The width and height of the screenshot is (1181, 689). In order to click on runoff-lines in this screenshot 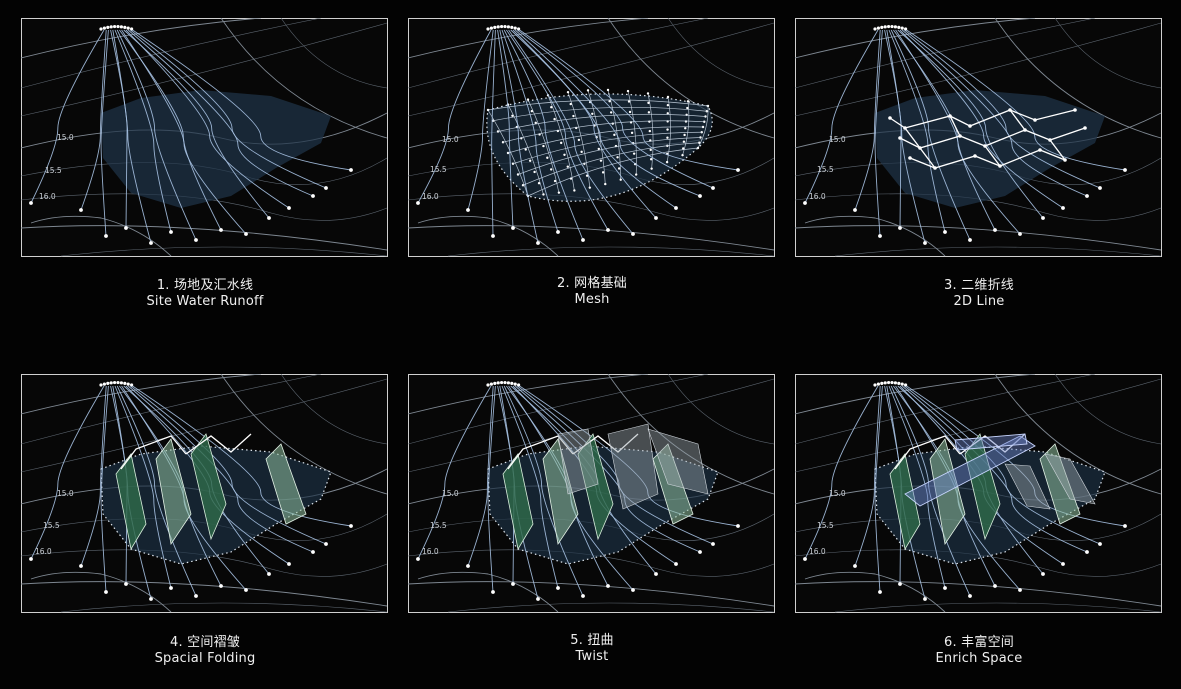, I will do `click(965, 134)`.